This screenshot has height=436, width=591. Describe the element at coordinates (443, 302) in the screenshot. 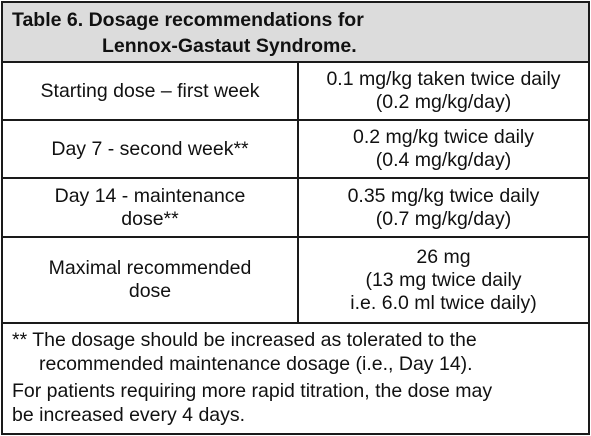

I see `row-value-line: i.e. 6.0 ml twice daily)` at that location.